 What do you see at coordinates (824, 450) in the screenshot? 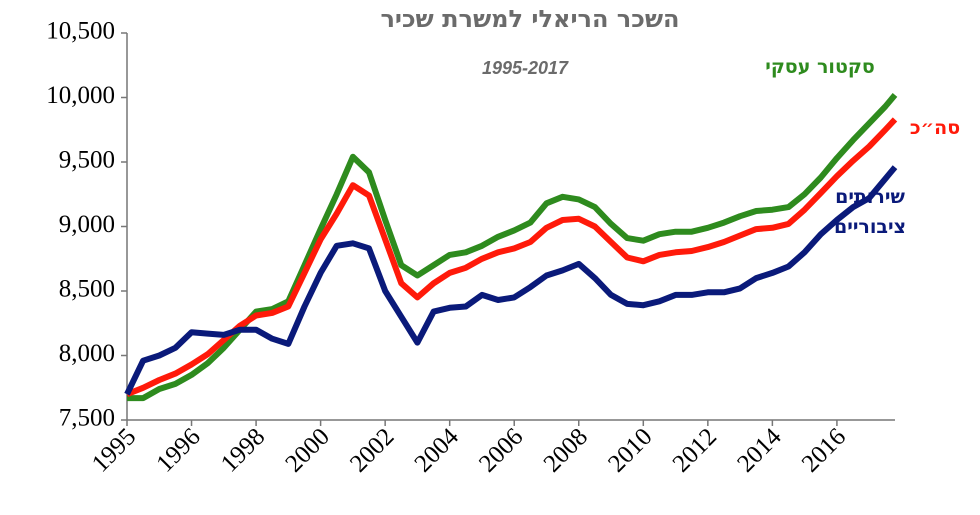
I see `x-tick-label: 2016` at bounding box center [824, 450].